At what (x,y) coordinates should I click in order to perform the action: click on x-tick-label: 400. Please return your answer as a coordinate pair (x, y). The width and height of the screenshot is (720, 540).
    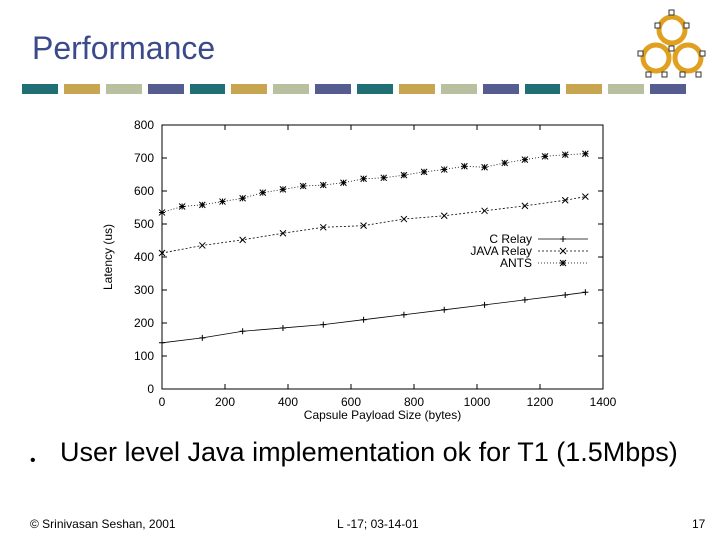
    Looking at the image, I should click on (288, 402).